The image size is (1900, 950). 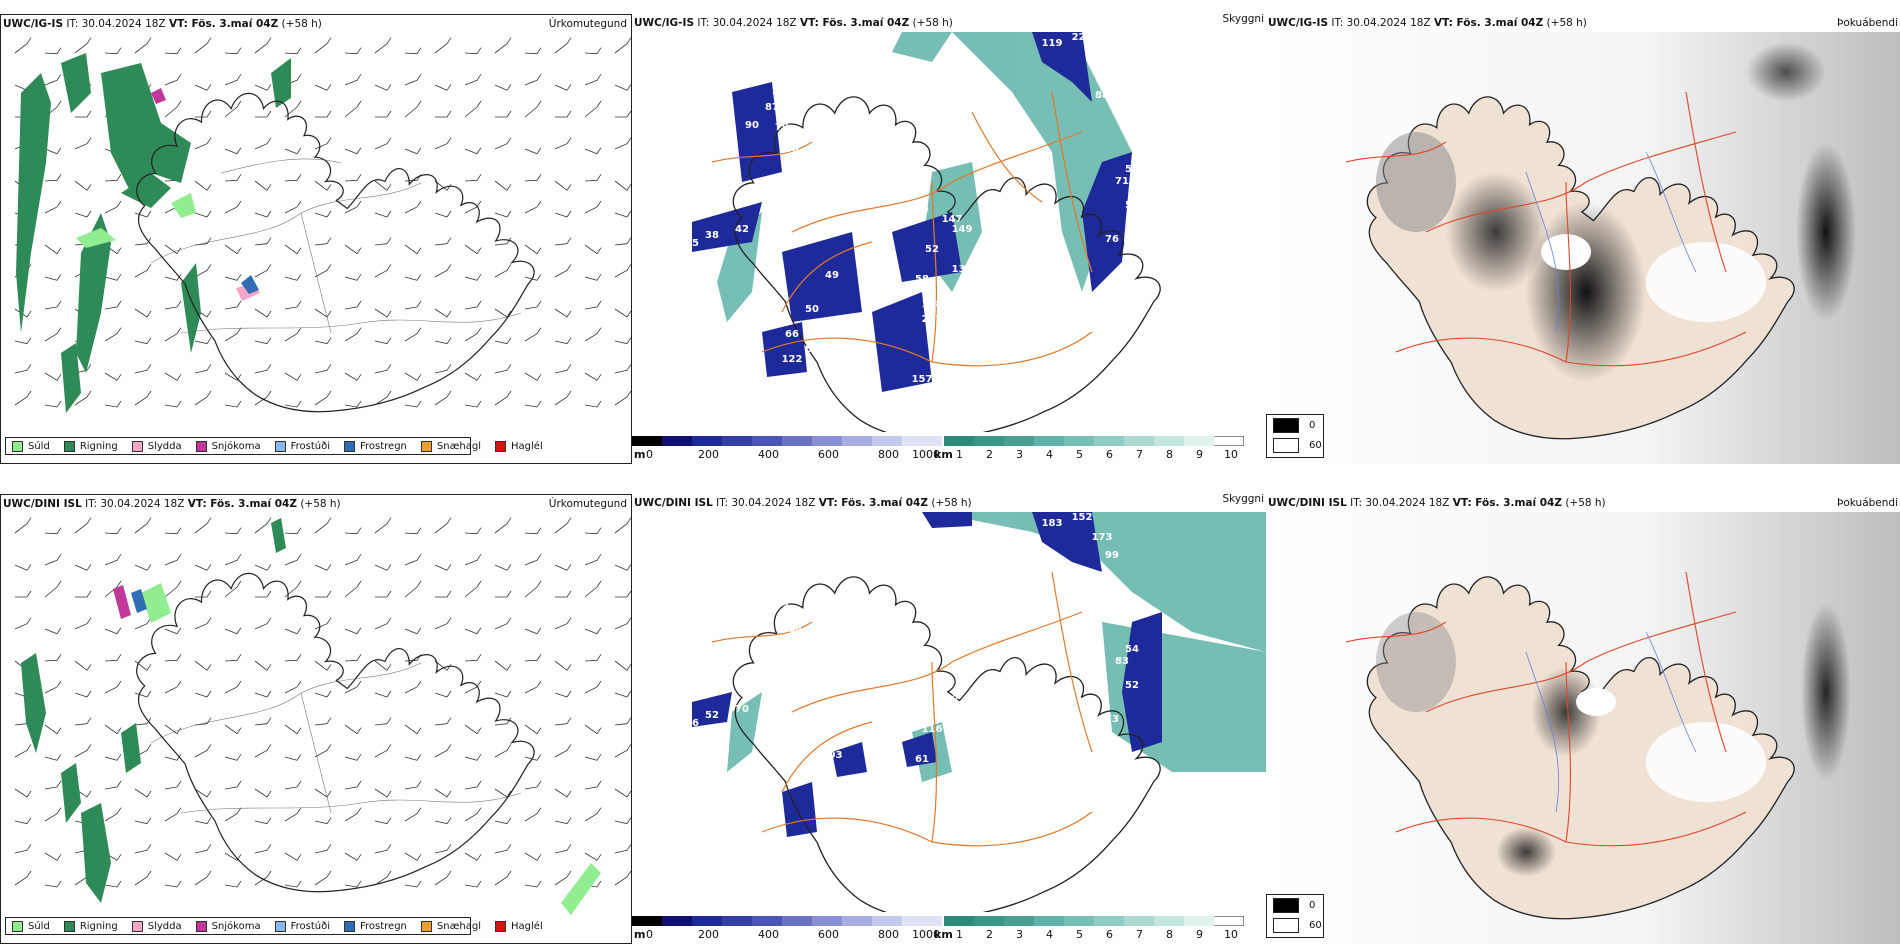 I want to click on fog-white-areas, so click(x=1671, y=745).